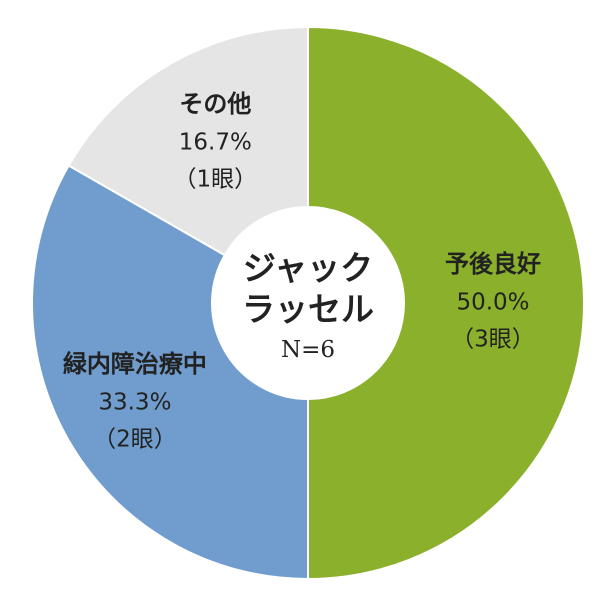 This screenshot has width=600, height=600. Describe the element at coordinates (135, 364) in the screenshot. I see `slice-label: 緑内障治療中` at that location.